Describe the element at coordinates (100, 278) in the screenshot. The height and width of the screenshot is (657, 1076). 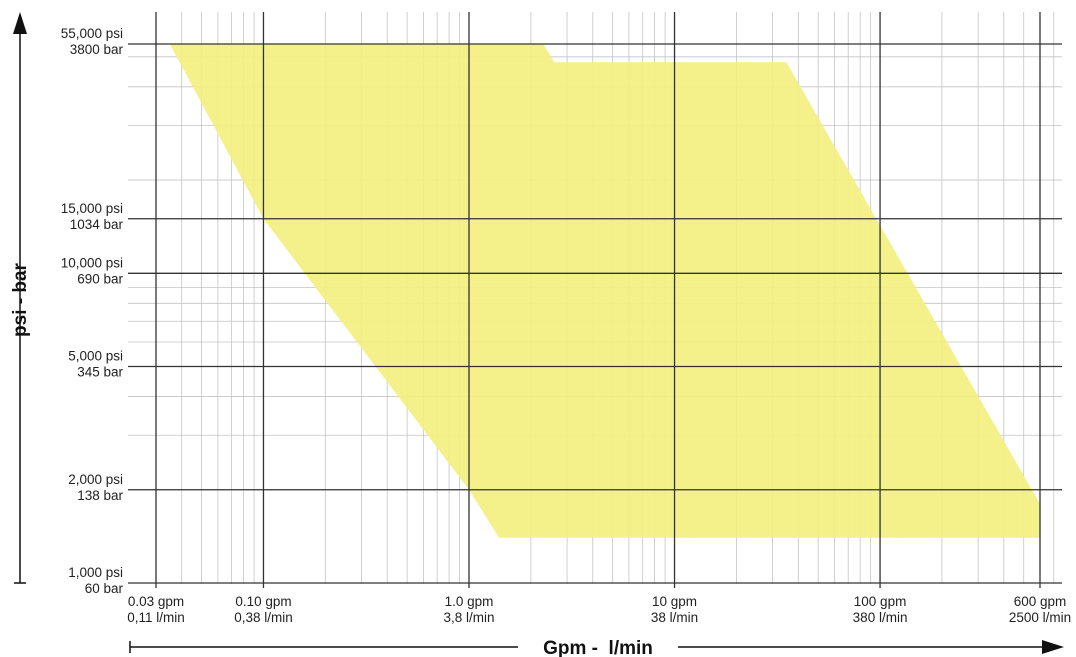
I see `y-tick-label-secondary: 690 bar` at that location.